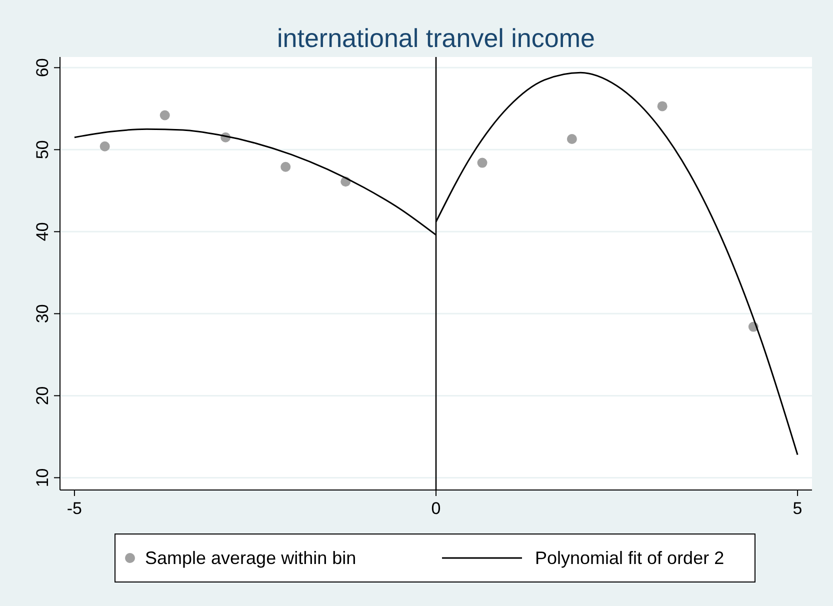 Image resolution: width=833 pixels, height=606 pixels. Describe the element at coordinates (250, 558) in the screenshot. I see `legend-label: Sample average within bin` at that location.